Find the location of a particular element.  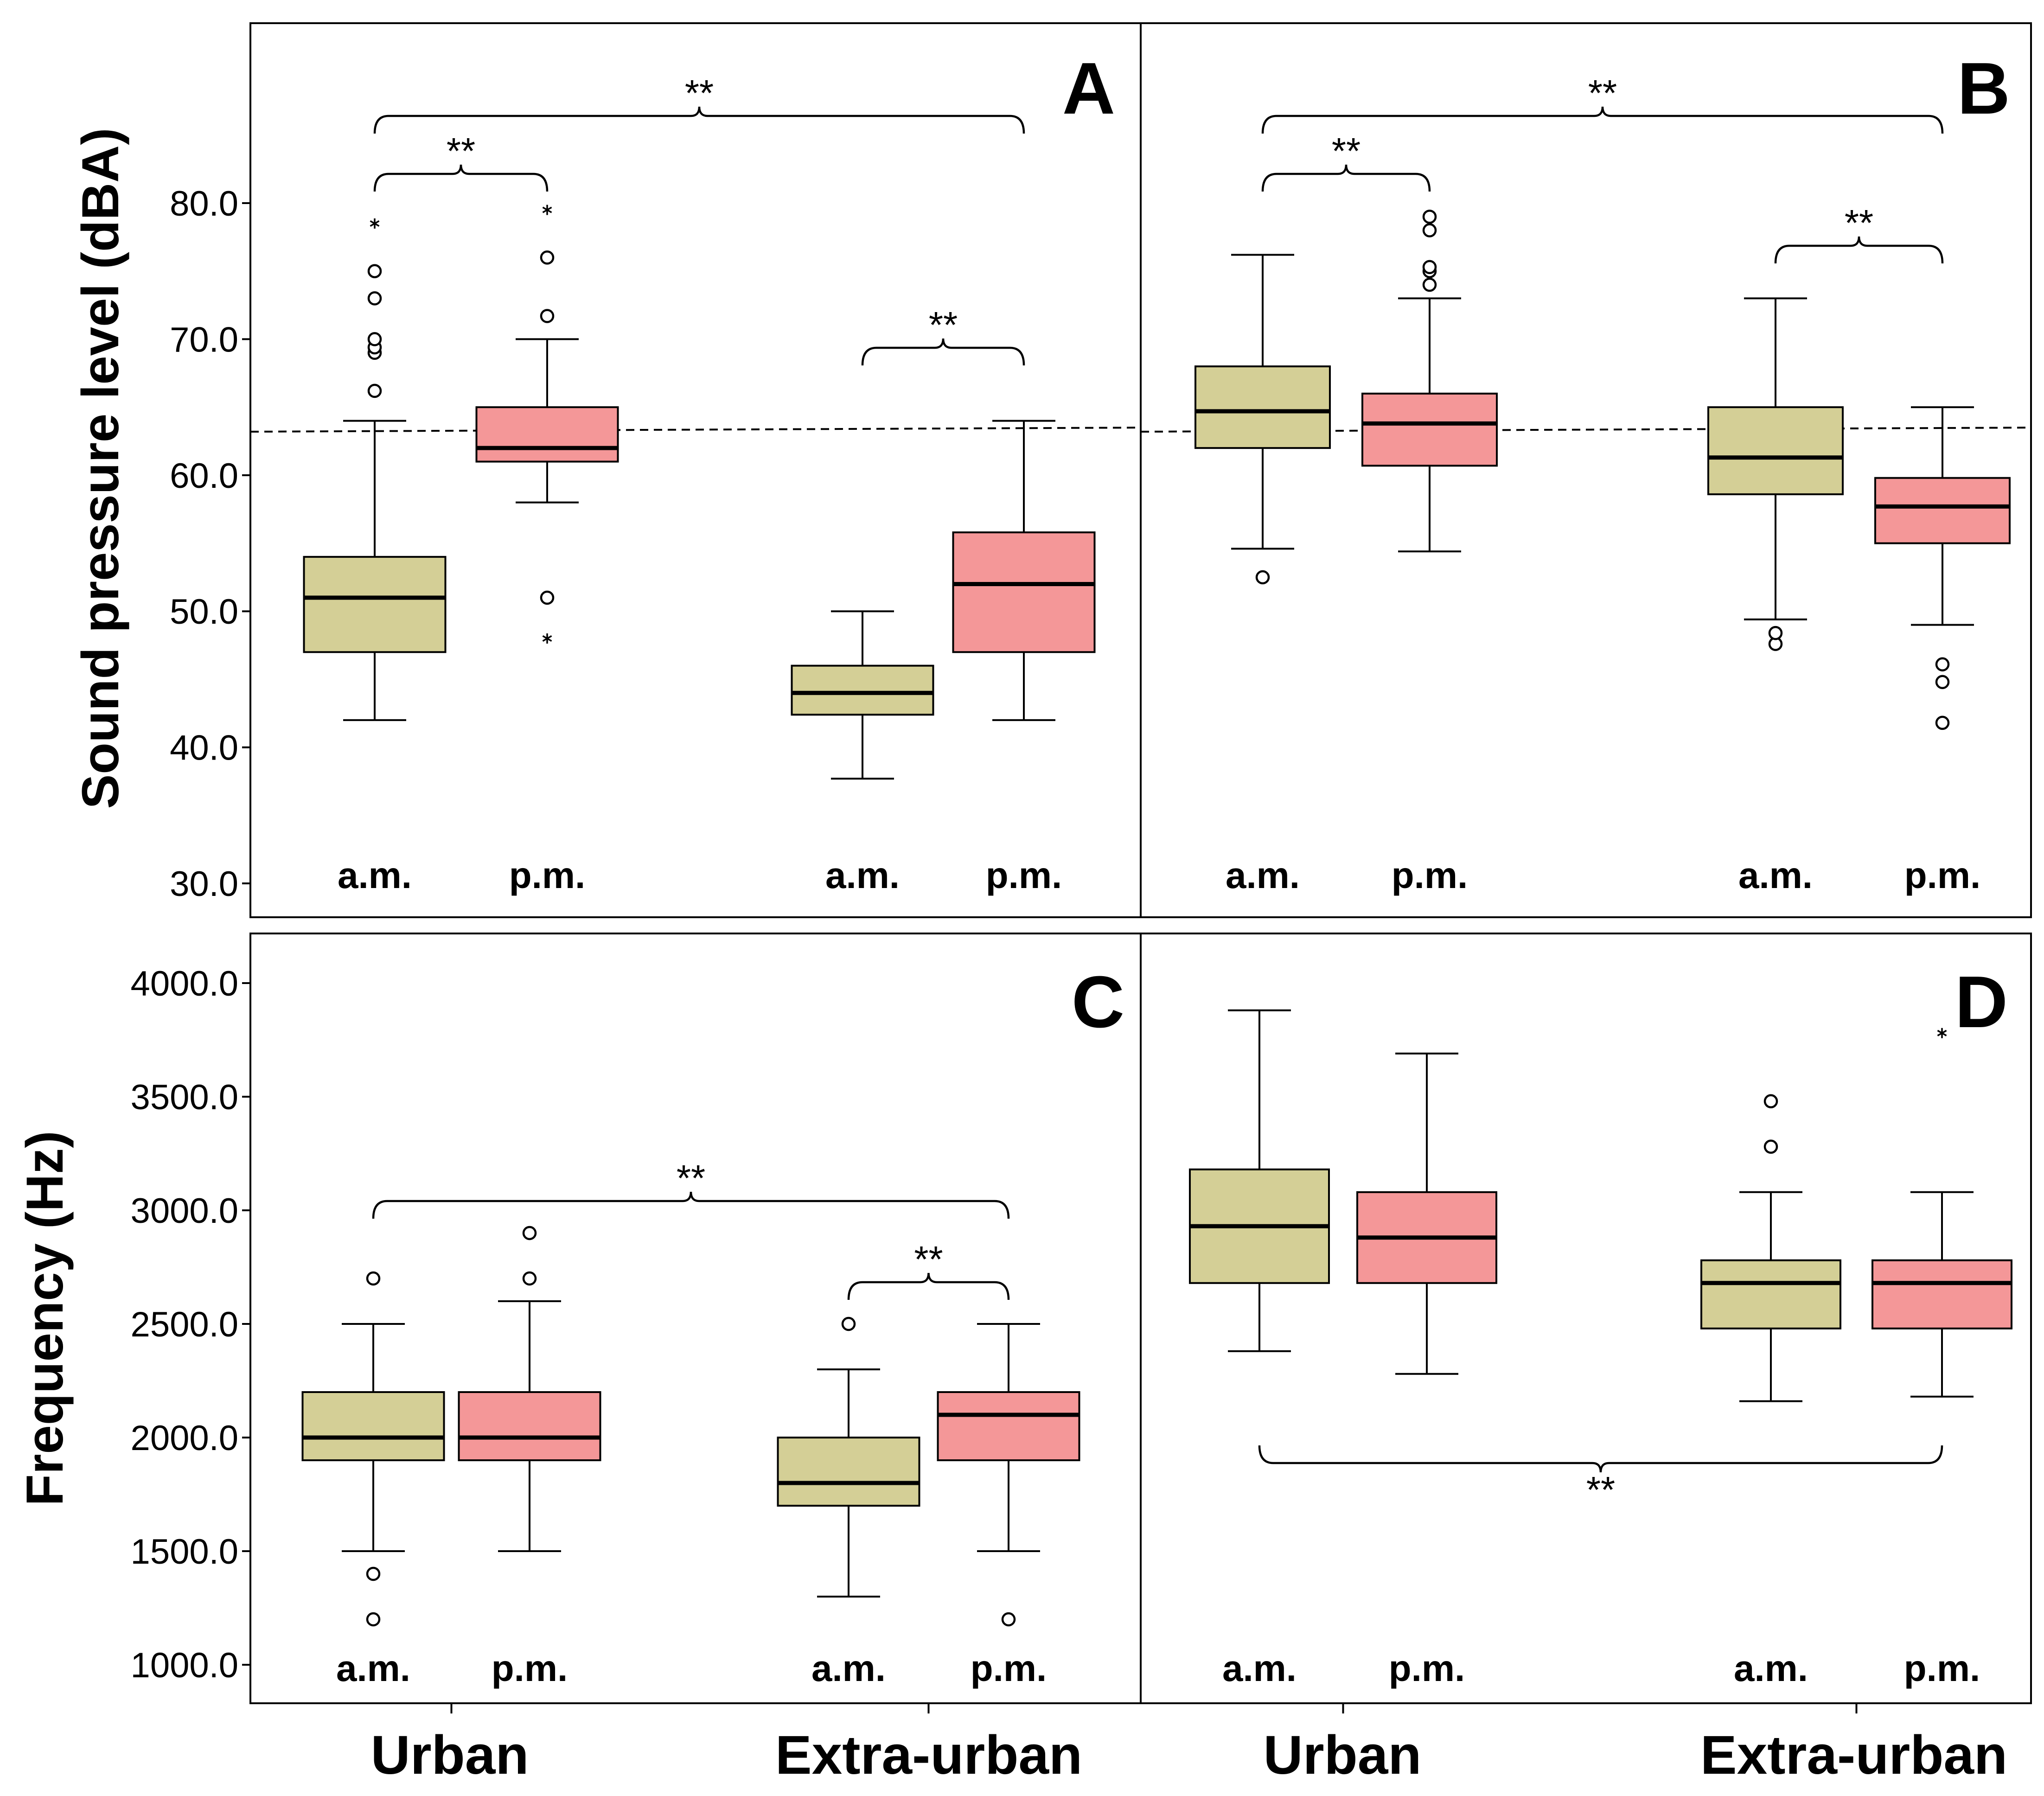

x-category-label-extra-urban: Extra-urban is located at coordinates (928, 1755).